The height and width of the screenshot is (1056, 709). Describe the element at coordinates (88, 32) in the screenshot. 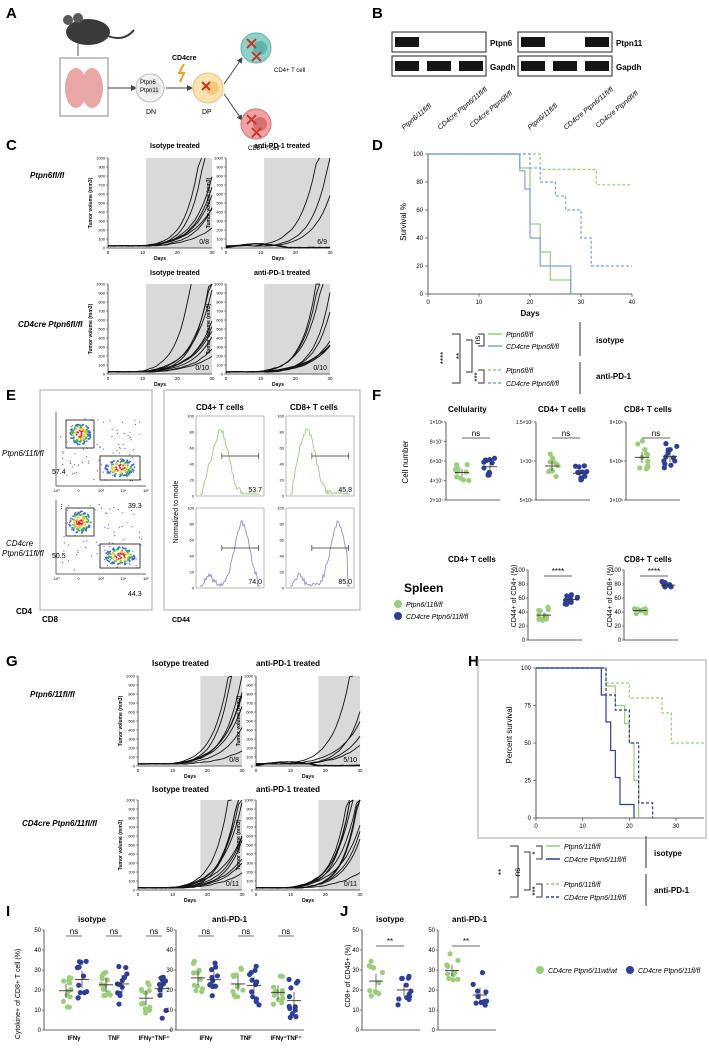

I see `mouse-icon` at that location.